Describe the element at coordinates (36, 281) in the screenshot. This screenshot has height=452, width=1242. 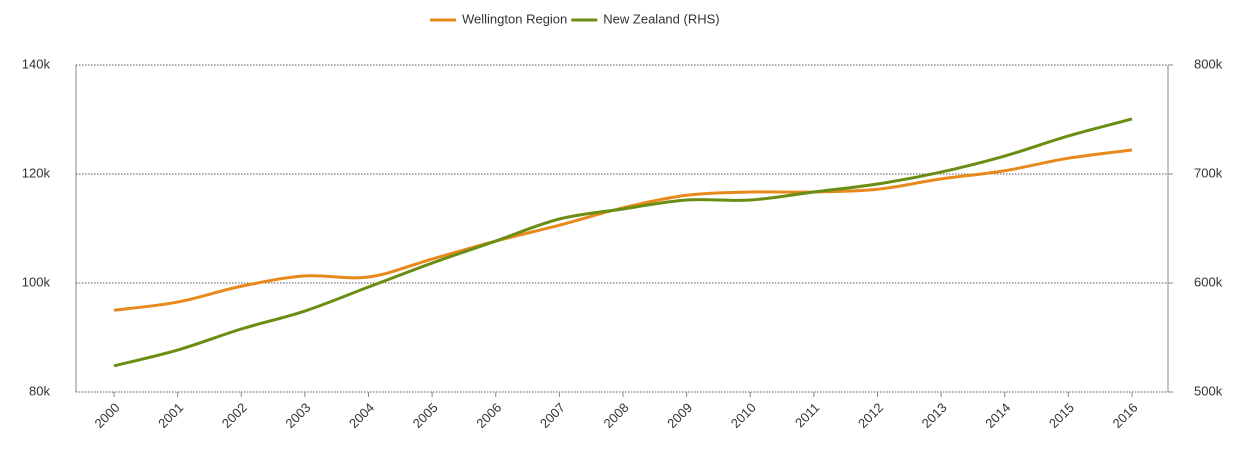
I see `y-tick-label: 100k` at that location.